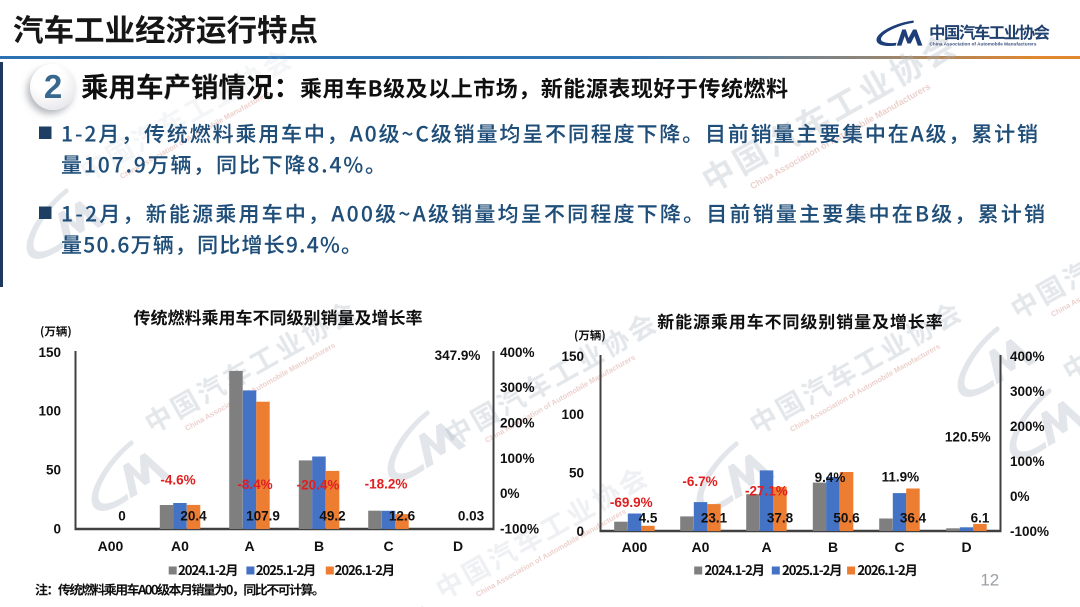 The height and width of the screenshot is (607, 1080). What do you see at coordinates (830, 477) in the screenshot?
I see `svg-text: 9.4%` at bounding box center [830, 477].